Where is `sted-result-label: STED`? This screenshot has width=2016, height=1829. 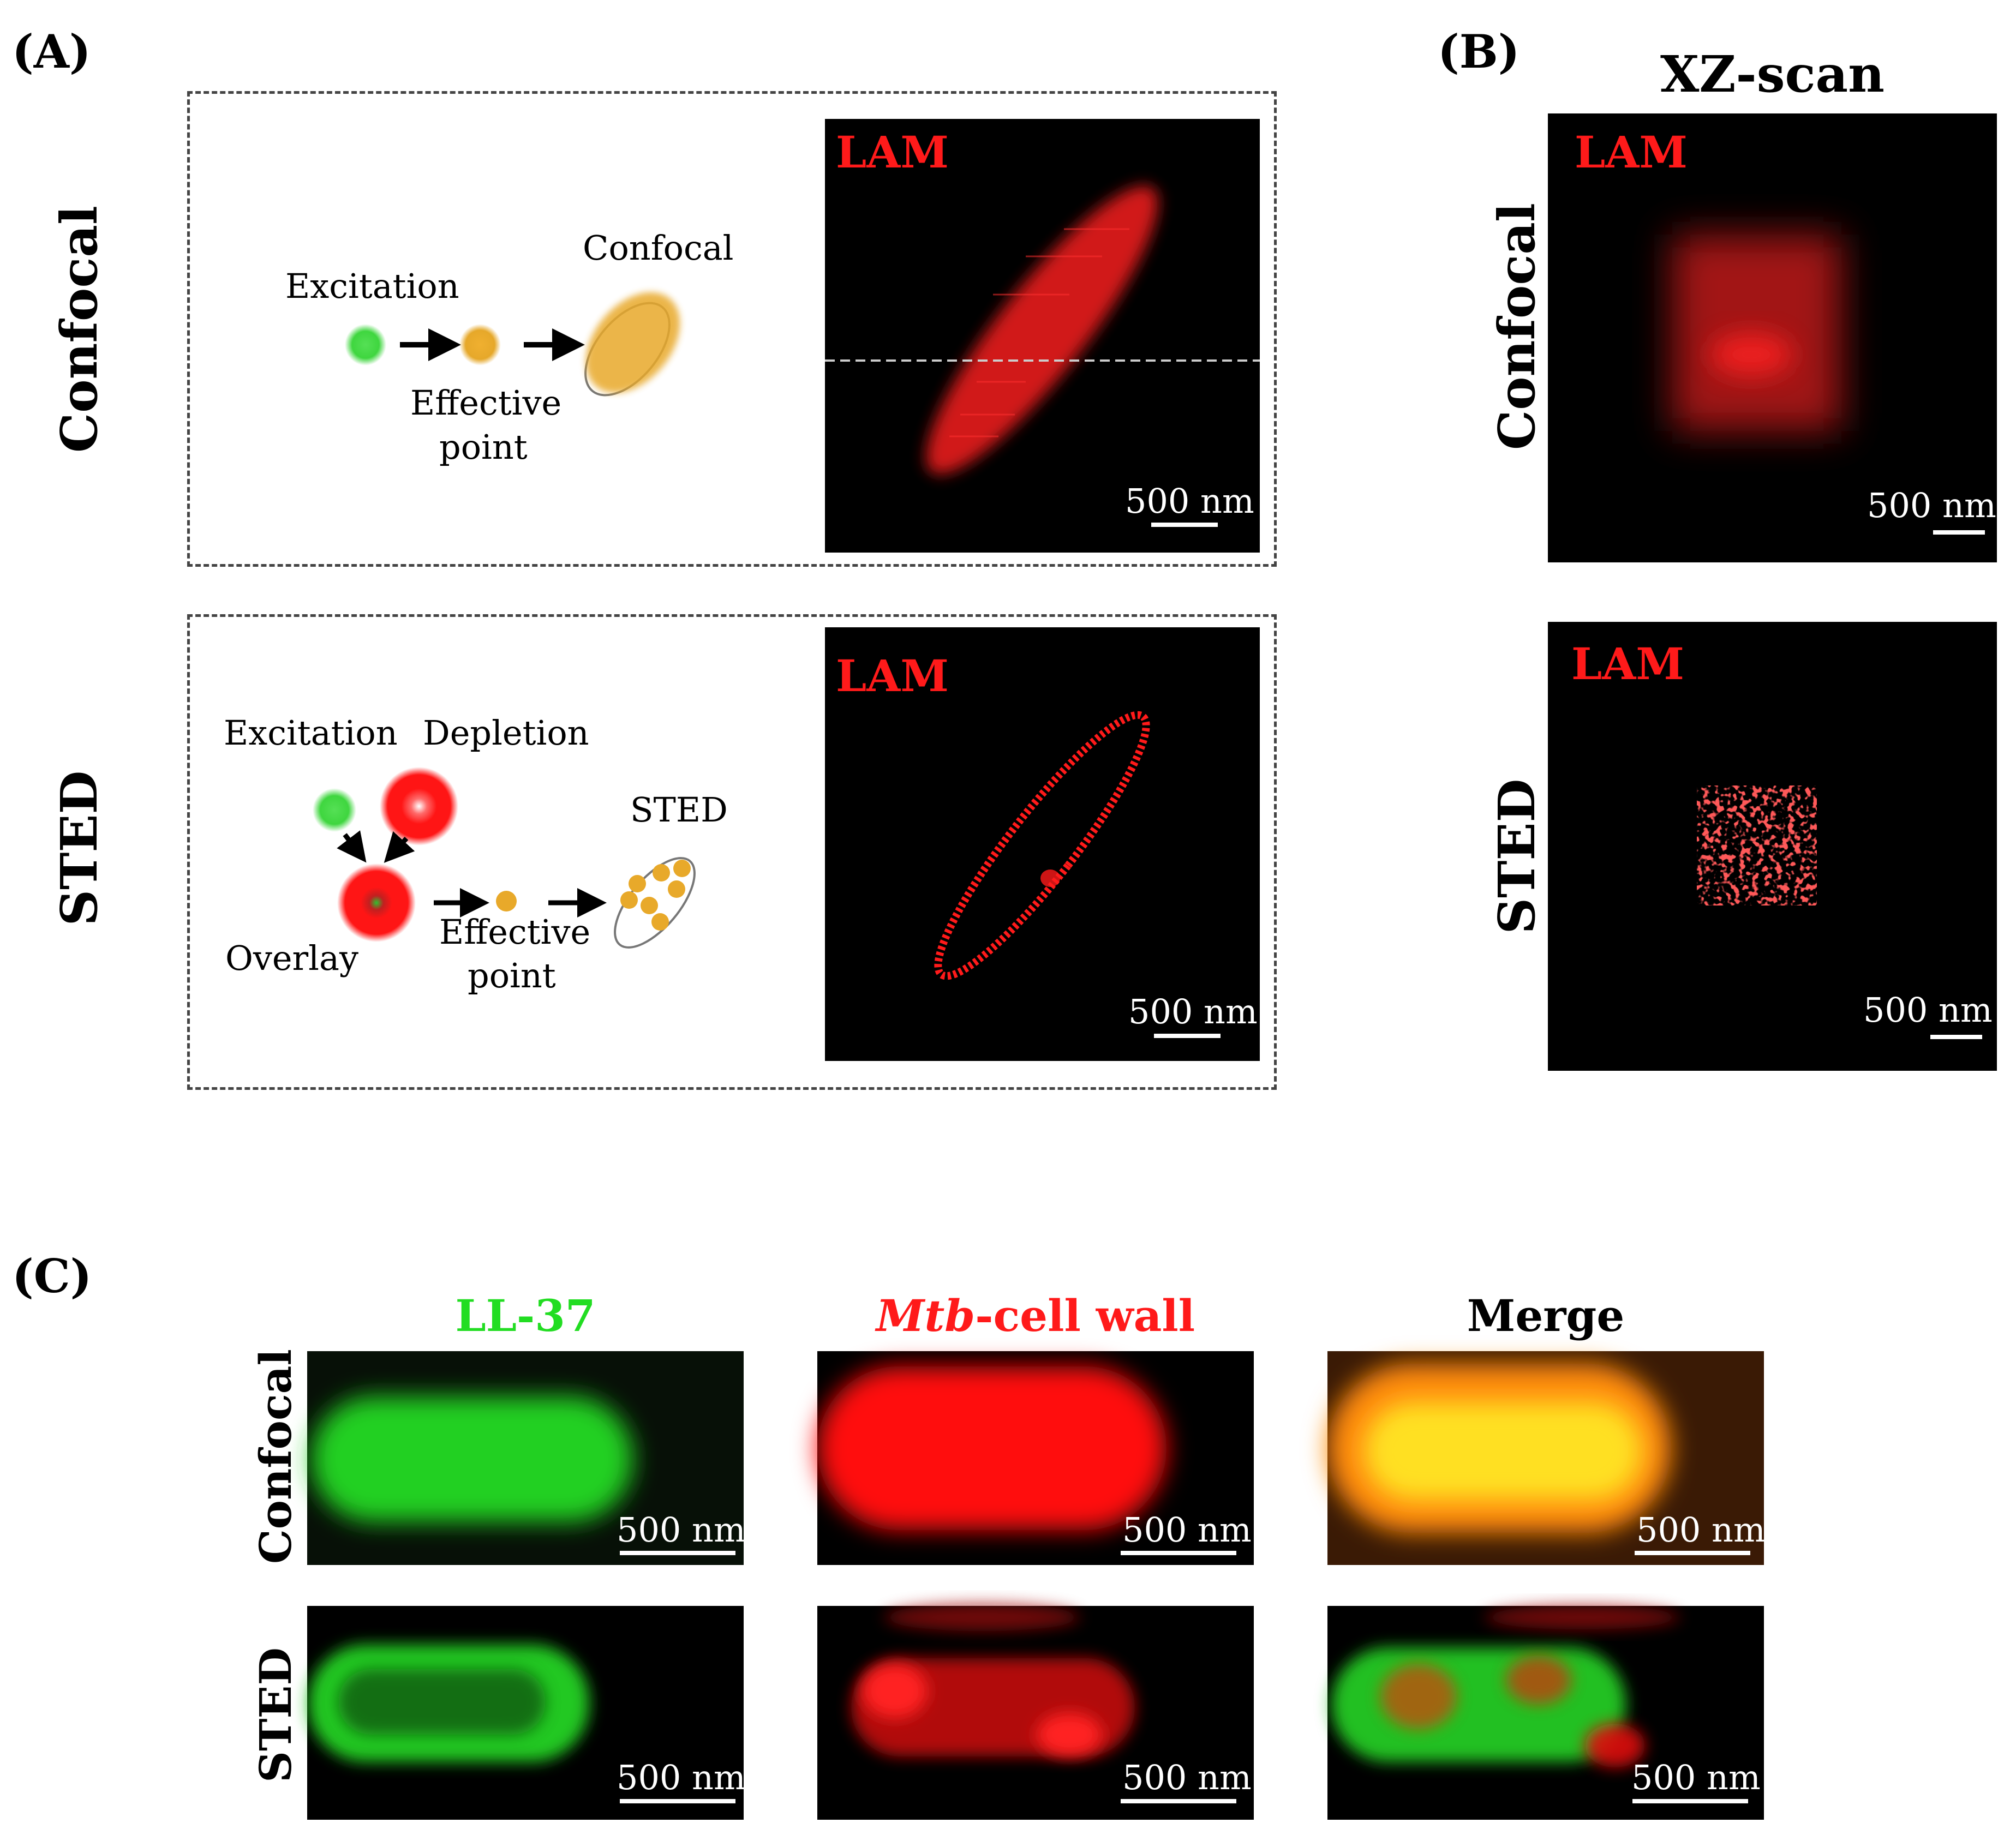
sted-result-label: STED is located at coordinates (679, 810).